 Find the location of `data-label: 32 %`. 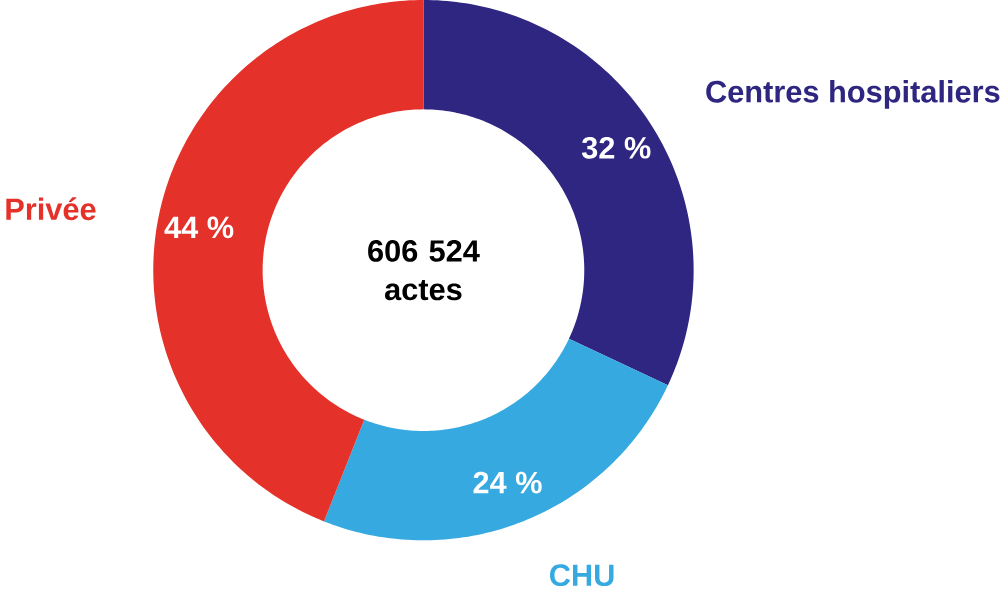

data-label: 32 % is located at coordinates (616, 147).